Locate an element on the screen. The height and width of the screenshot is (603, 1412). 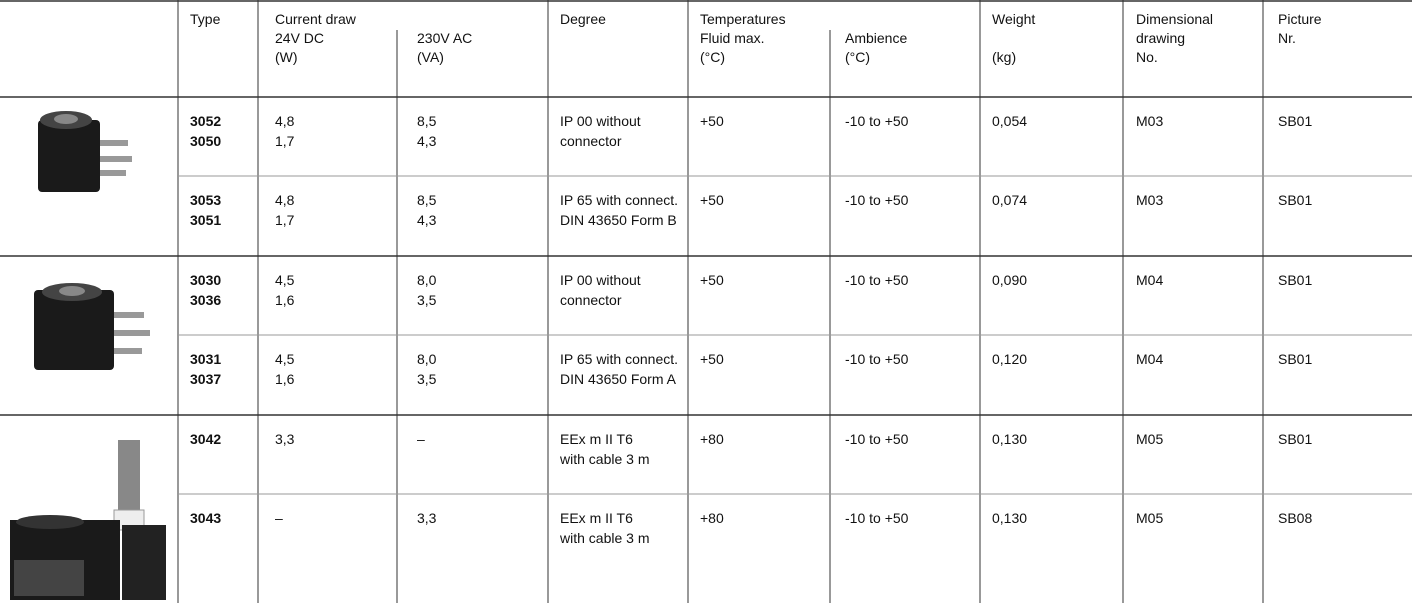
type-number: 3052 is located at coordinates (206, 121).